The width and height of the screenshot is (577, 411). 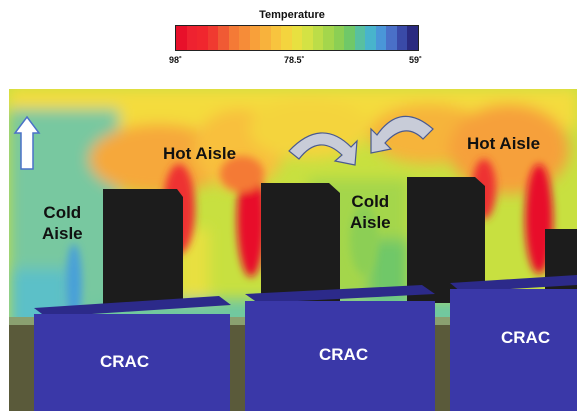 What do you see at coordinates (504, 143) in the screenshot?
I see `hot-aisle-right-label: Hot Aisle` at bounding box center [504, 143].